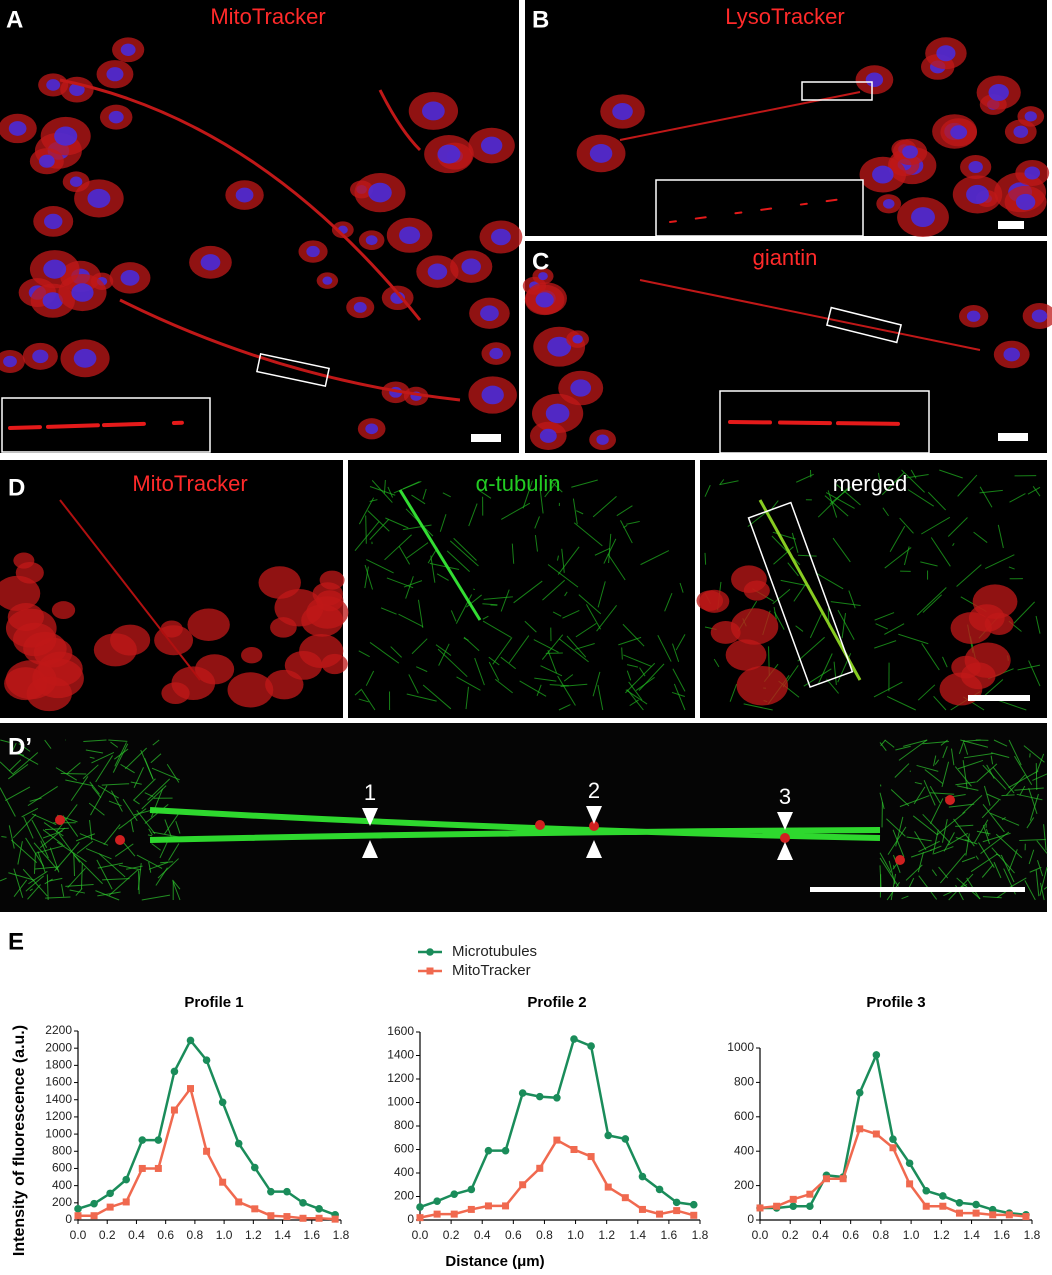 This screenshot has height=1275, width=1052. Describe the element at coordinates (213, 1002) in the screenshot. I see `chart-title: Profile 1` at that location.